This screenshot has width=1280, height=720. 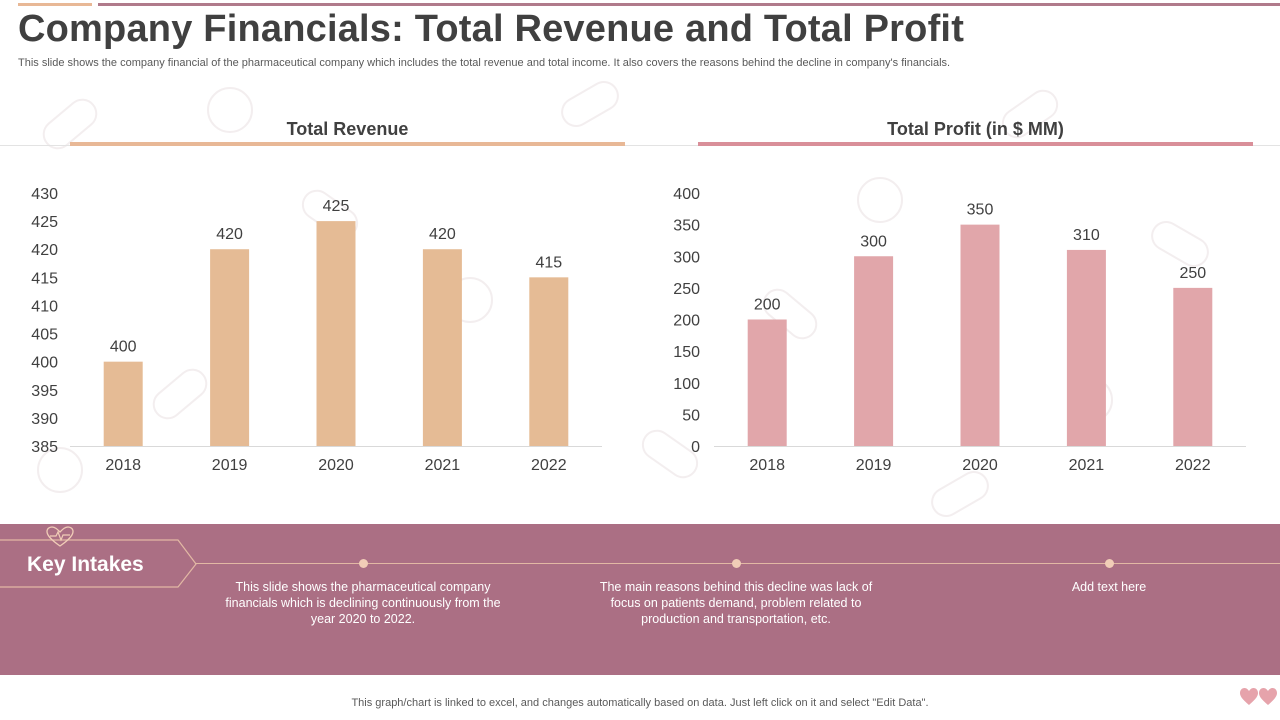 What do you see at coordinates (60, 536) in the screenshot?
I see `heart-pulse-icon` at bounding box center [60, 536].